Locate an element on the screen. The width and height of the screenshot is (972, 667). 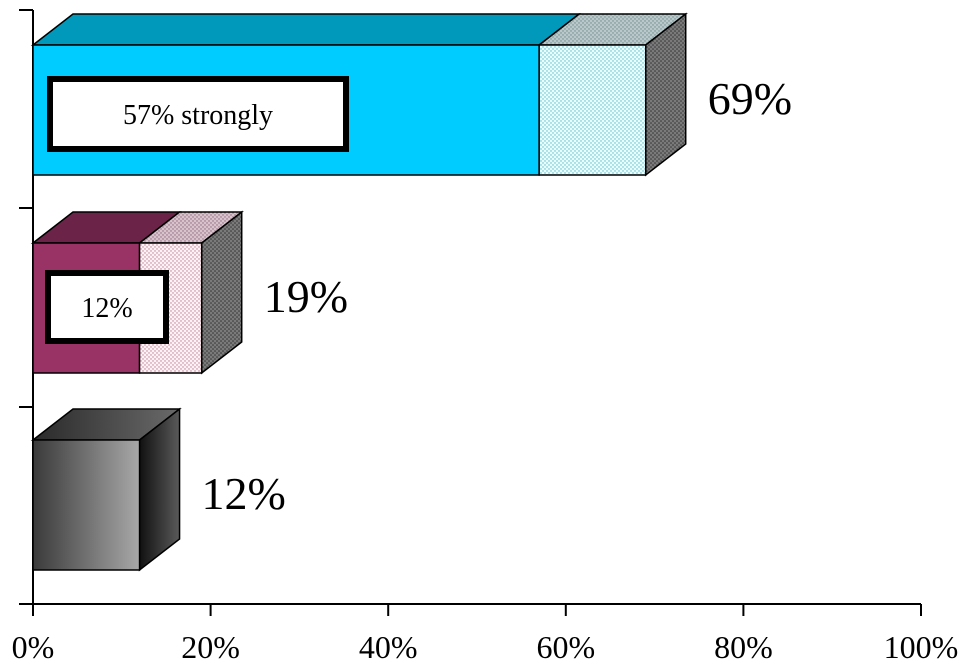
inner-label: 12% is located at coordinates (106, 308).